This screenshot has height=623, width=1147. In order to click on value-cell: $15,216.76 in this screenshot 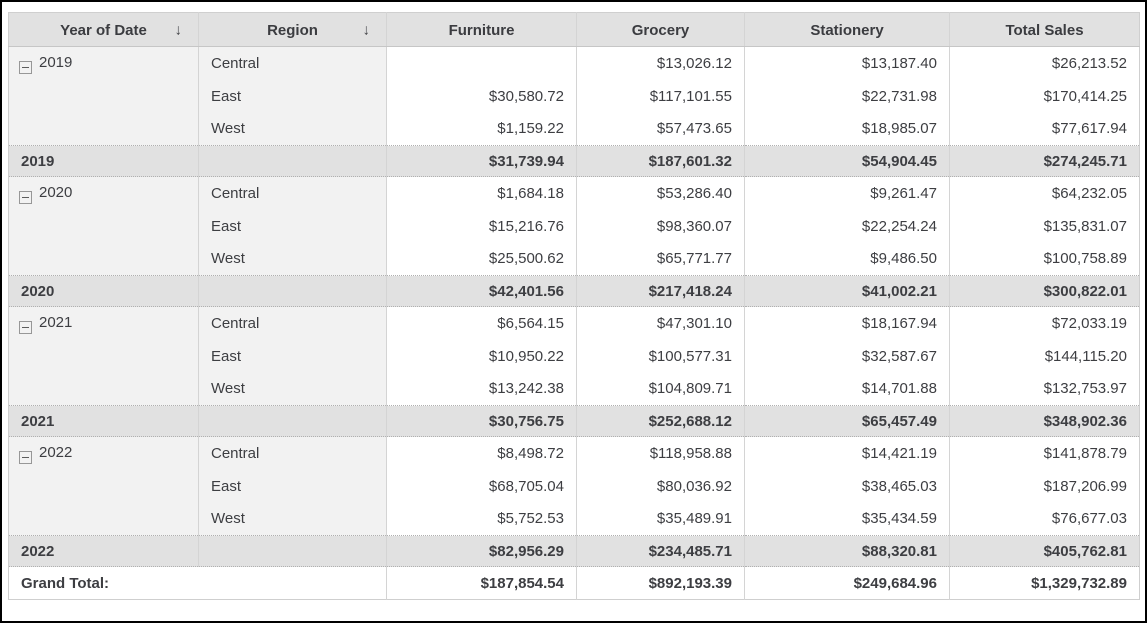, I will do `click(481, 226)`.